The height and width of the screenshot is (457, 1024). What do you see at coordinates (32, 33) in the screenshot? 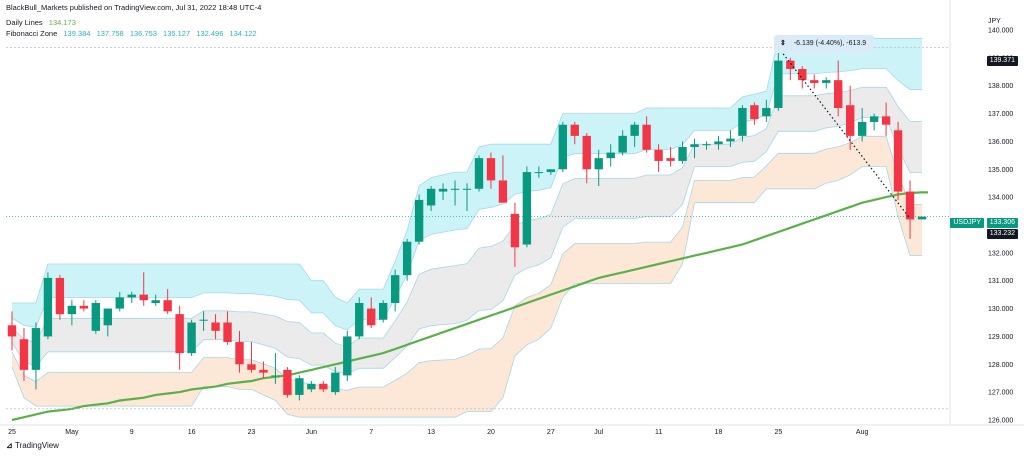
I see `fib-label: Fibonacci Zone` at bounding box center [32, 33].